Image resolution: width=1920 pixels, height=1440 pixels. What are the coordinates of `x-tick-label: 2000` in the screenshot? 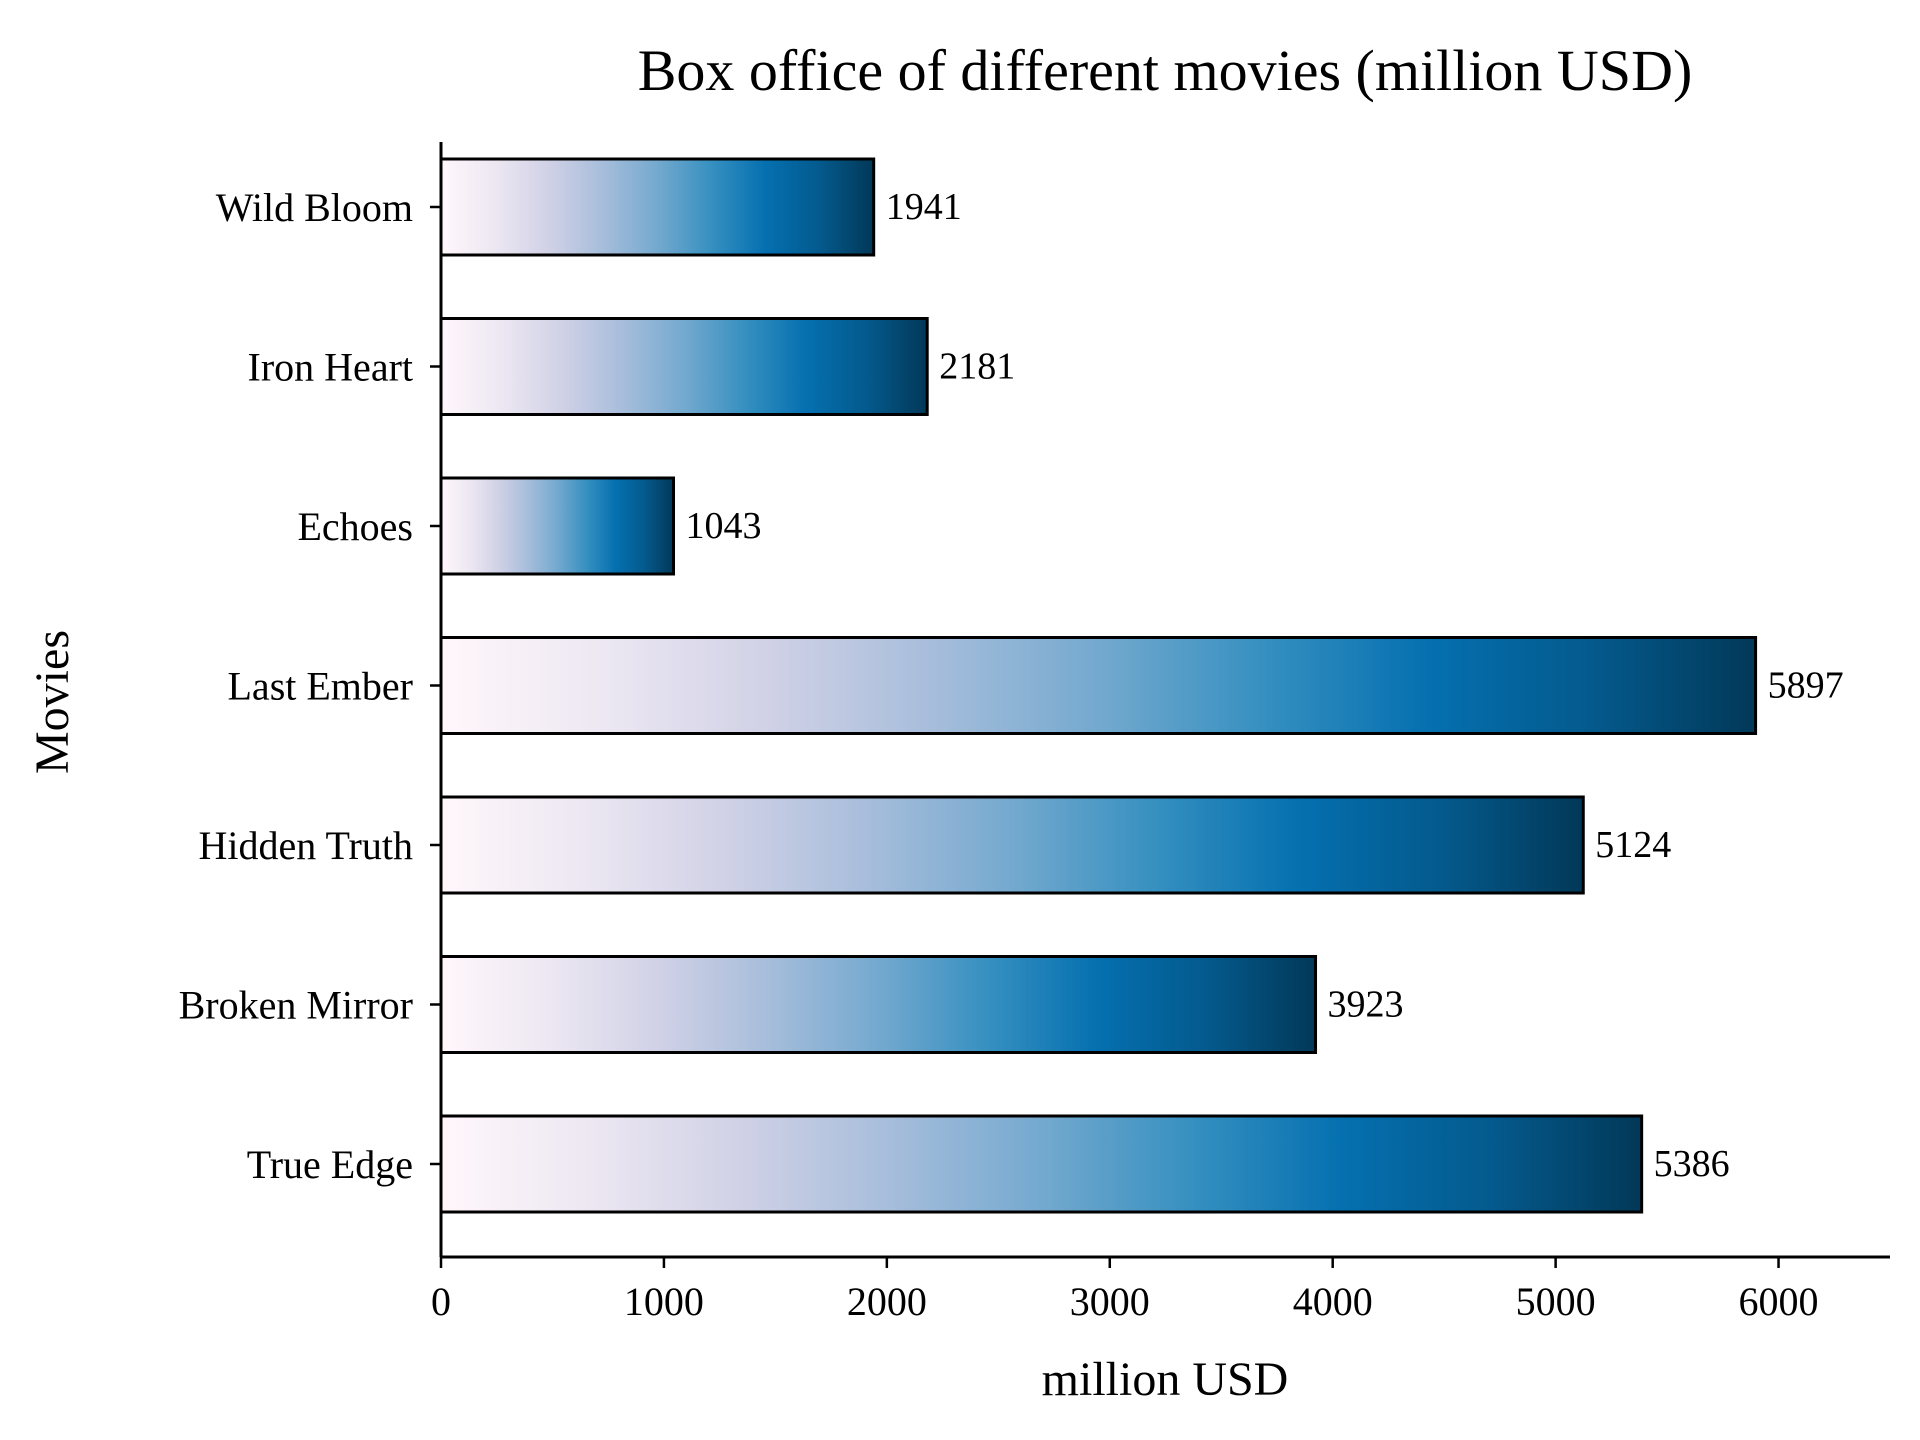 It's located at (887, 1301).